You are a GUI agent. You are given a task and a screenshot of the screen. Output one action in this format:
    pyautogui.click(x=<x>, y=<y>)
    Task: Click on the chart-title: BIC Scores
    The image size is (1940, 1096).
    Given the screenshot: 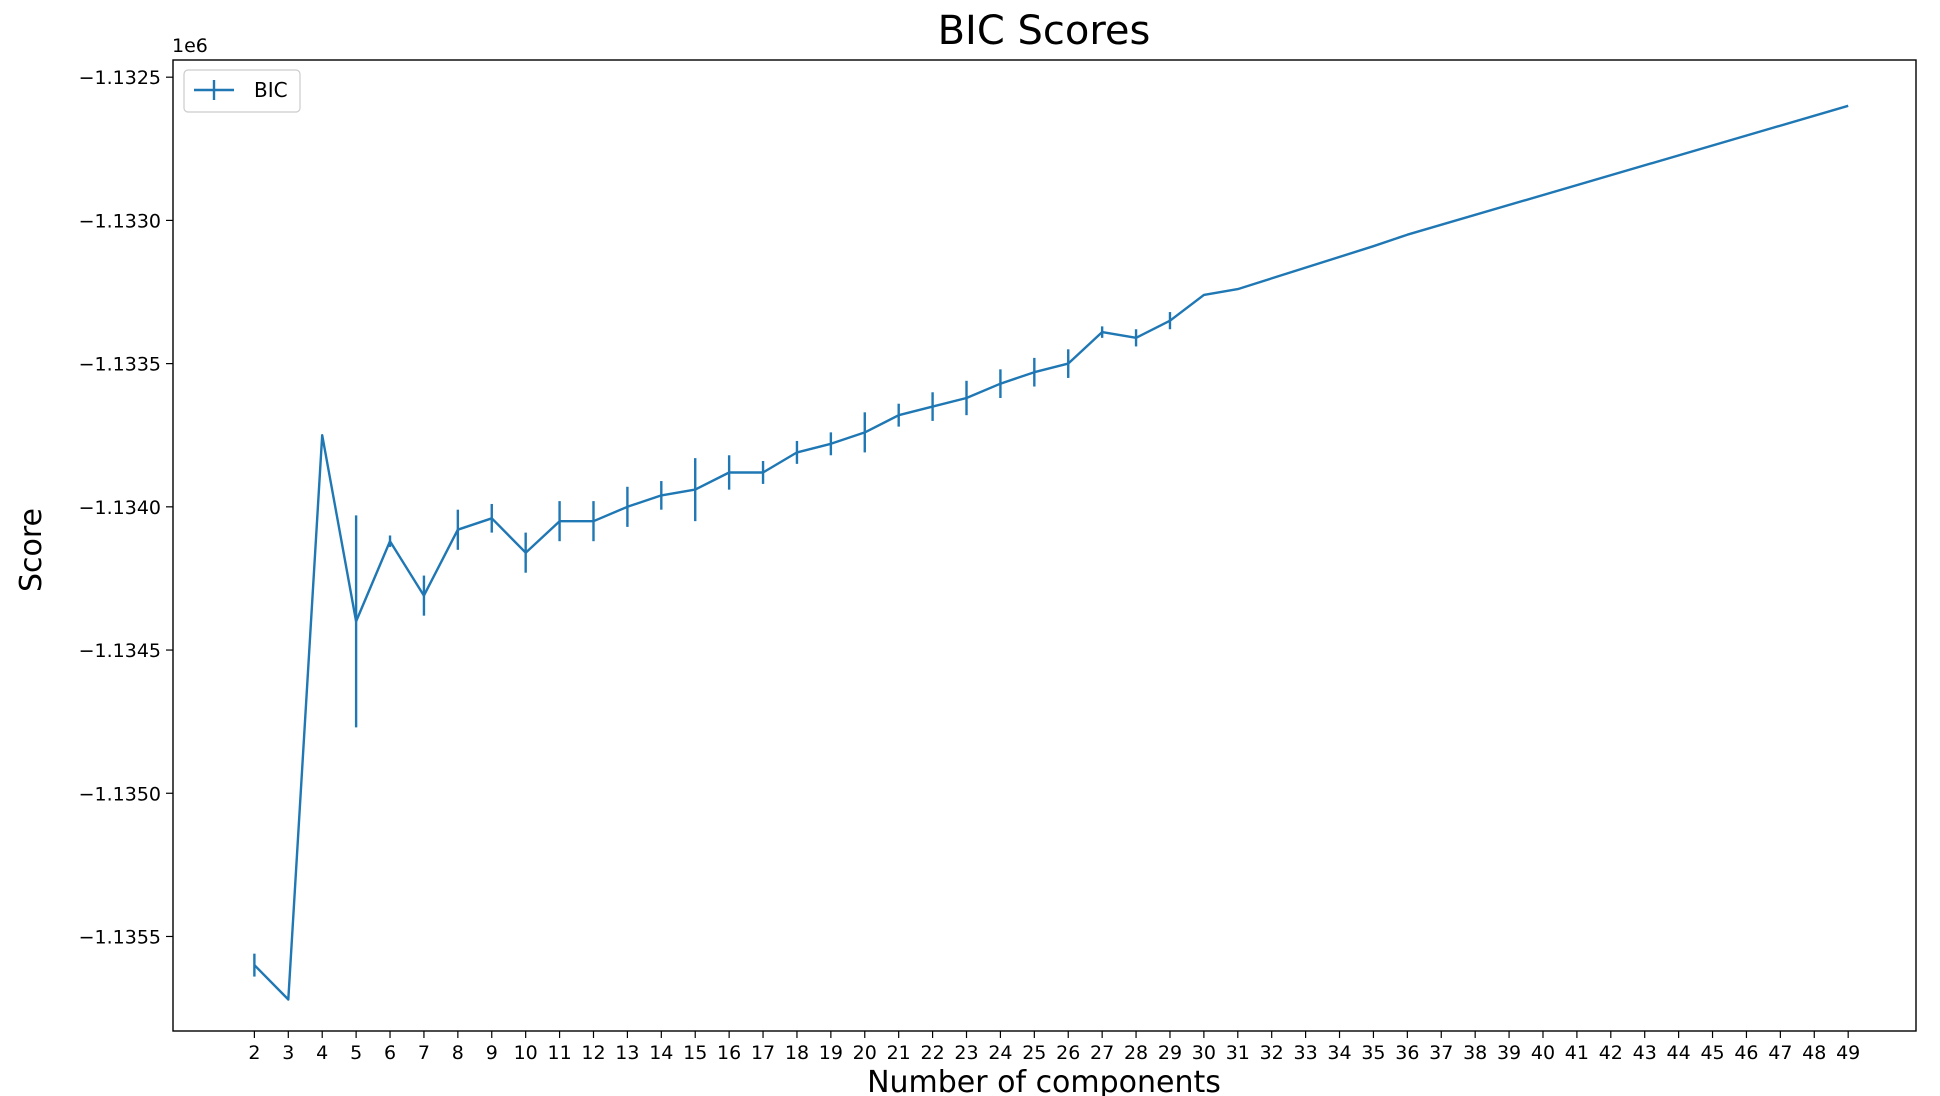 What is the action you would take?
    pyautogui.click(x=1044, y=31)
    